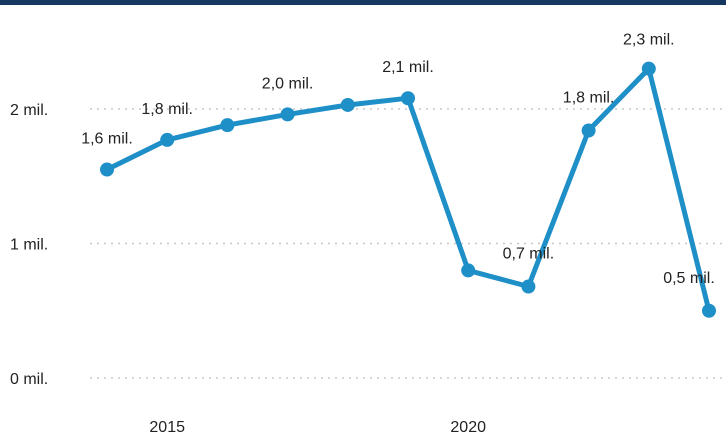  I want to click on data-label: 2,0 mil., so click(288, 83).